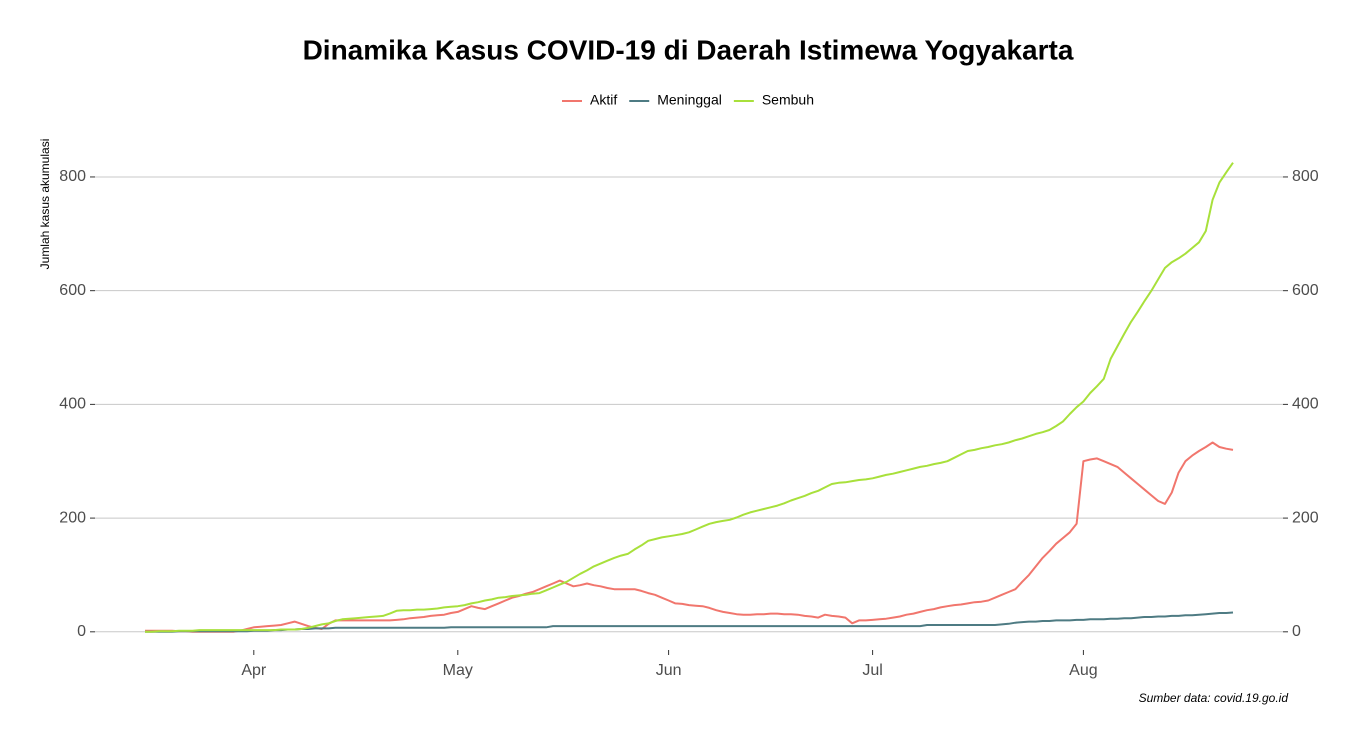 Image resolution: width=1366 pixels, height=745 pixels. Describe the element at coordinates (1296, 631) in the screenshot. I see `y2-tick-label: 0` at that location.